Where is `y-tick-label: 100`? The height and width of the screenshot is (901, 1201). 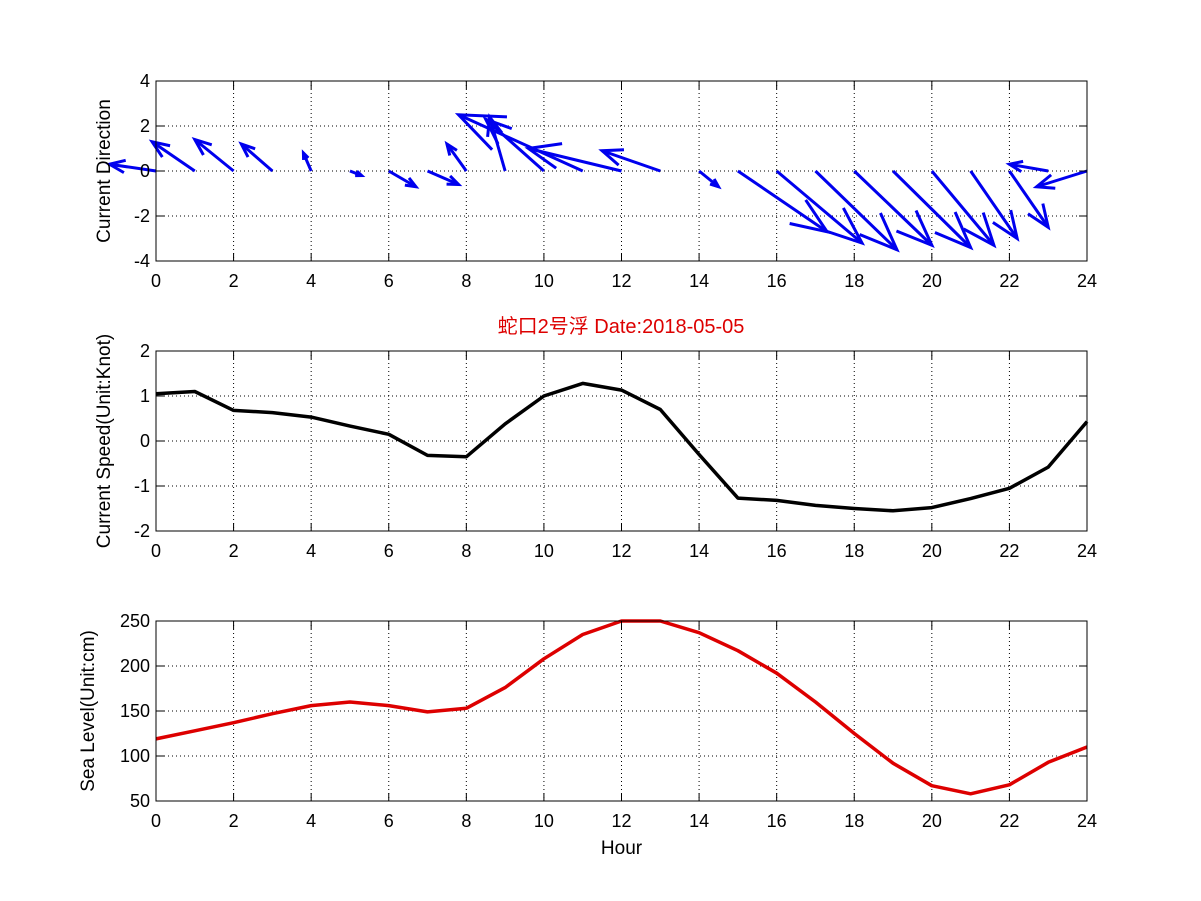 y-tick-label: 100 is located at coordinates (135, 756).